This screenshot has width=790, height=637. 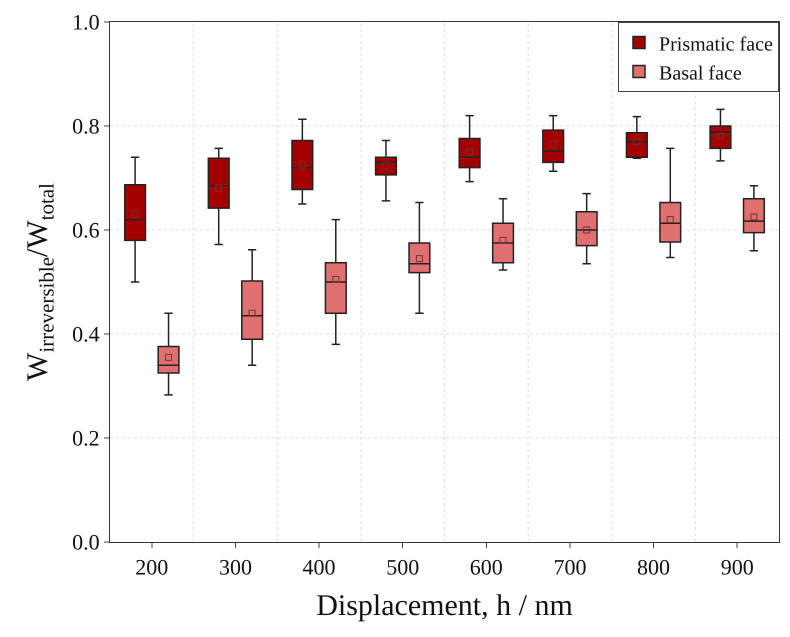 What do you see at coordinates (235, 567) in the screenshot?
I see `x-tick-label: 300` at bounding box center [235, 567].